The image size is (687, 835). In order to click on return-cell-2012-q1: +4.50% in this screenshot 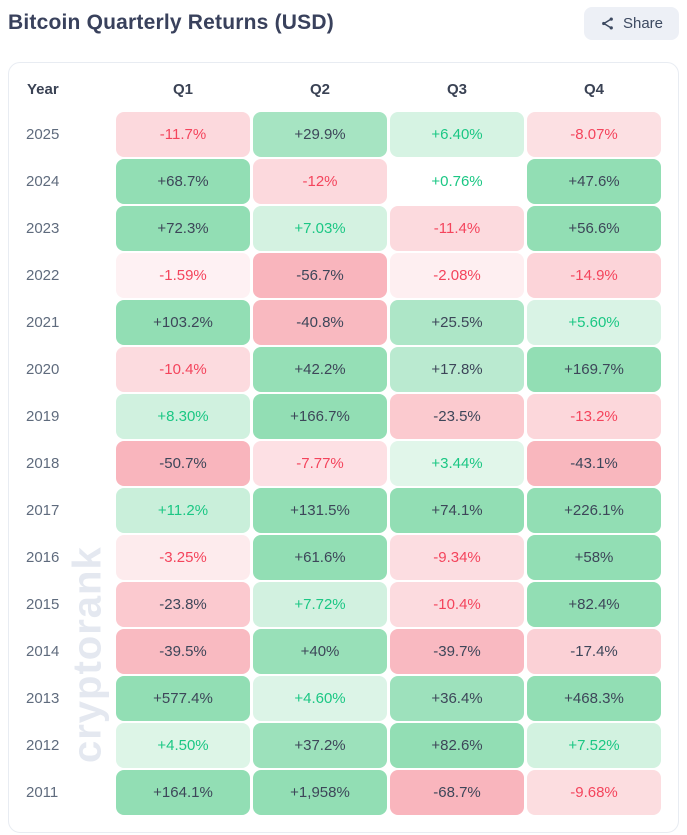, I will do `click(183, 745)`.